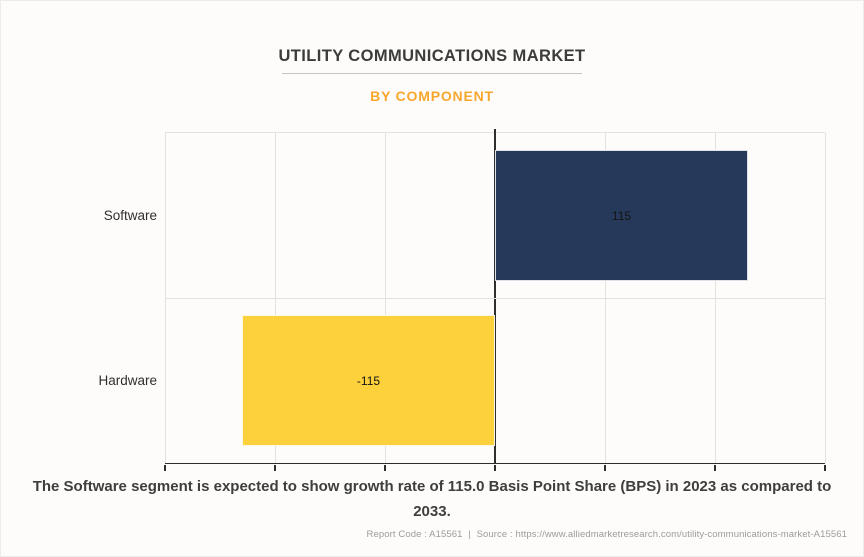 The image size is (864, 557). Describe the element at coordinates (127, 380) in the screenshot. I see `category-label-hardware: Hardware` at that location.